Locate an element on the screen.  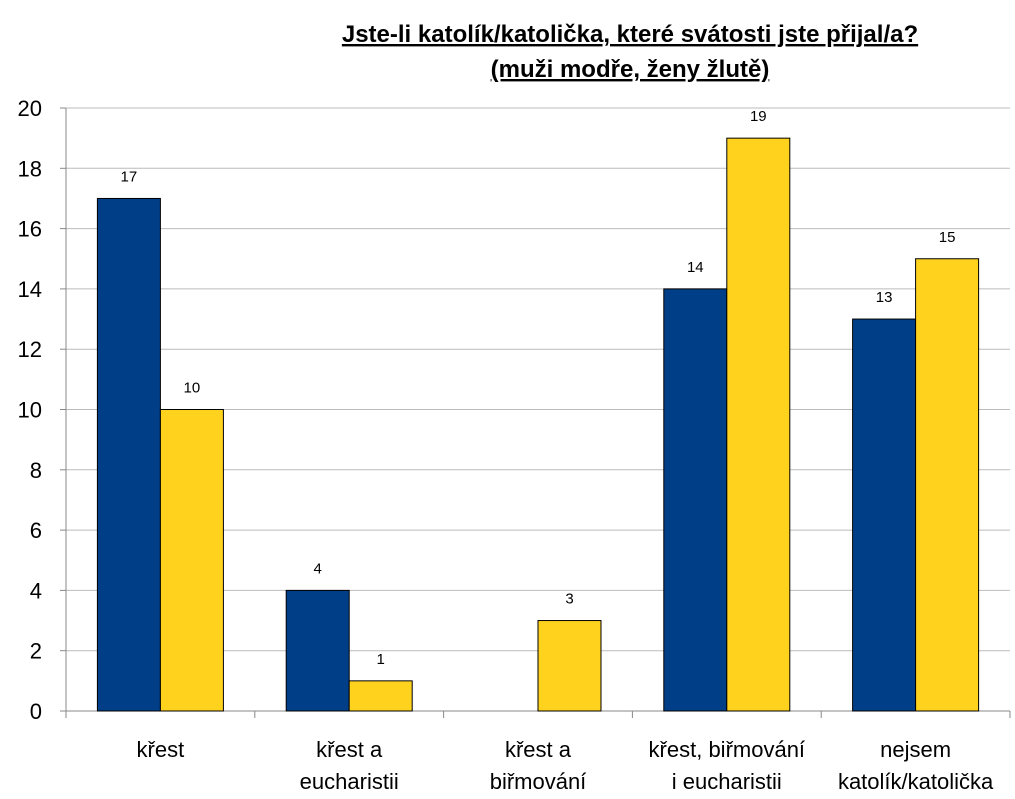
data-label: 13 is located at coordinates (884, 297).